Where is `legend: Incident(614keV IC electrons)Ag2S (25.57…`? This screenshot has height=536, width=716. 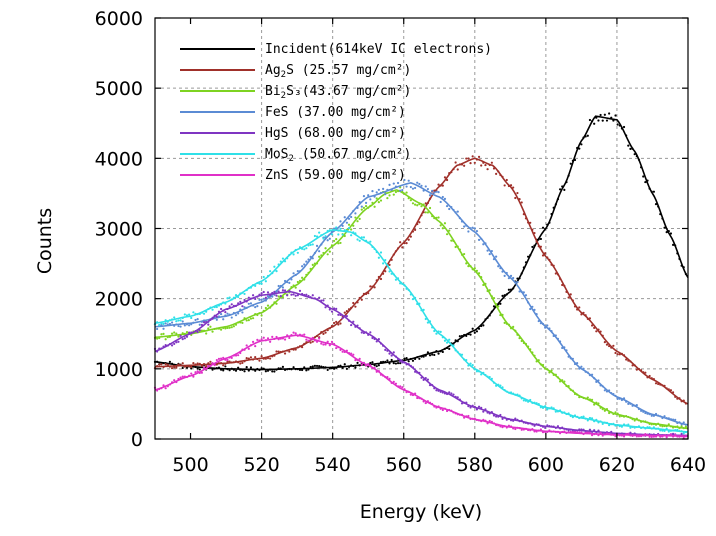
legend: Incident(614keV IC electrons)Ag2S (25.57… is located at coordinates (336, 112).